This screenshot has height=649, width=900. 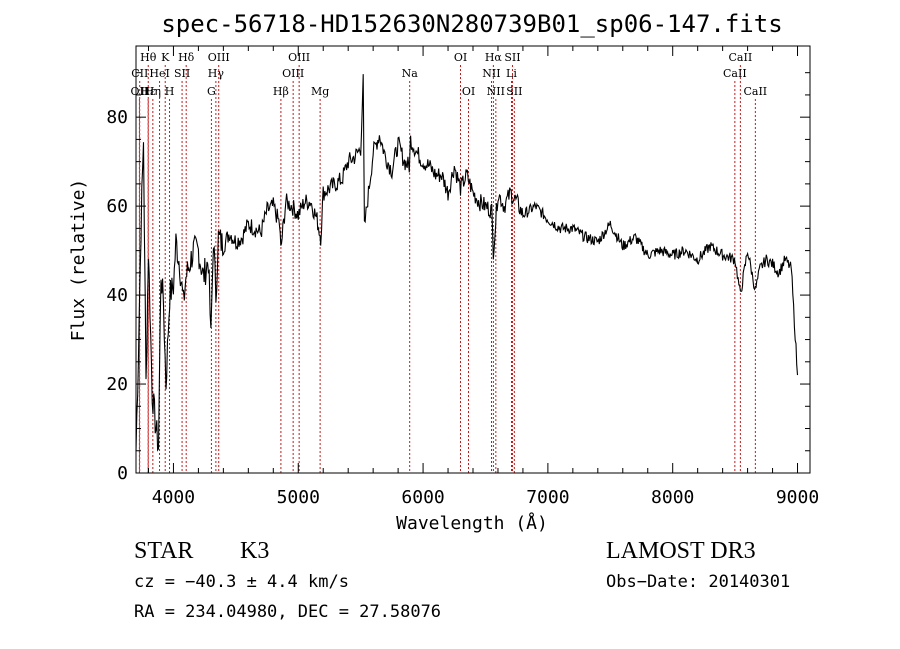 What do you see at coordinates (410, 73) in the screenshot?
I see `line-marker-label-17: Na` at bounding box center [410, 73].